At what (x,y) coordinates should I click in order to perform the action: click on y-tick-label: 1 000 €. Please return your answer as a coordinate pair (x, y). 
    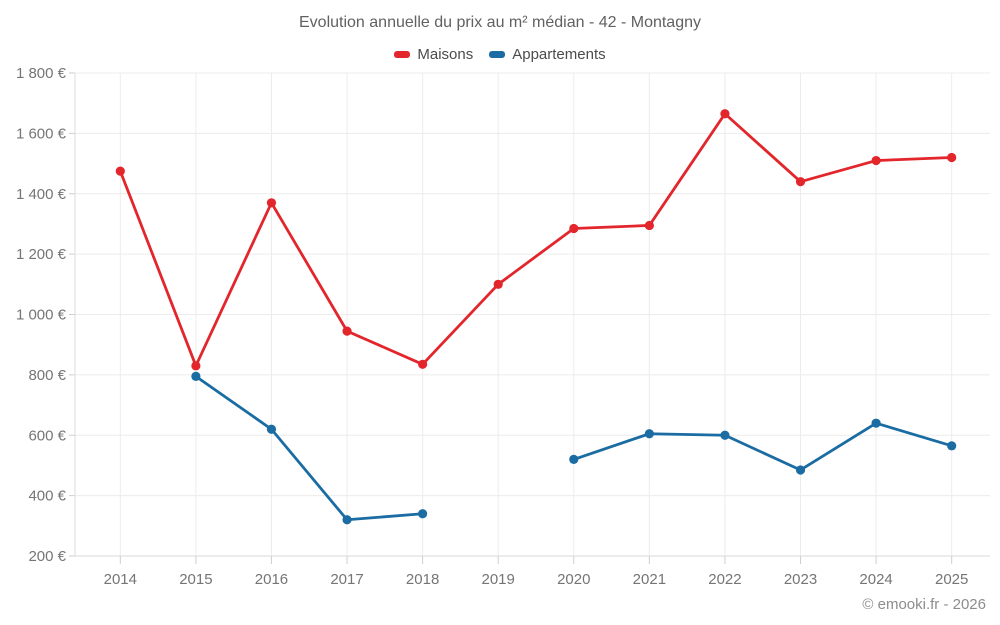
    Looking at the image, I should click on (41, 315).